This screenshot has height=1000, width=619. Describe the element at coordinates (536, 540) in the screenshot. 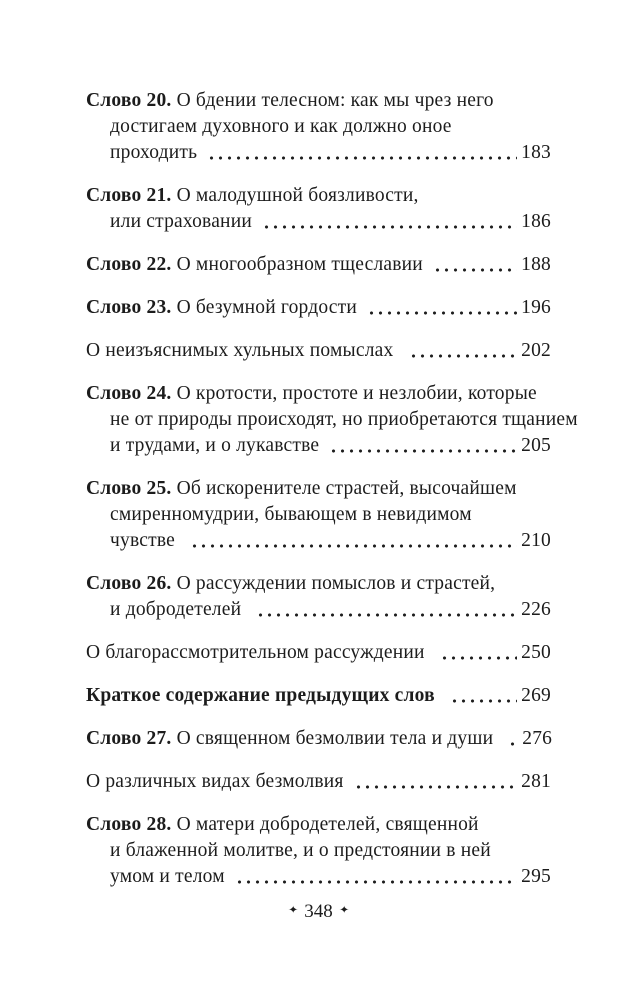

I see `toc-page-number: 210` at that location.